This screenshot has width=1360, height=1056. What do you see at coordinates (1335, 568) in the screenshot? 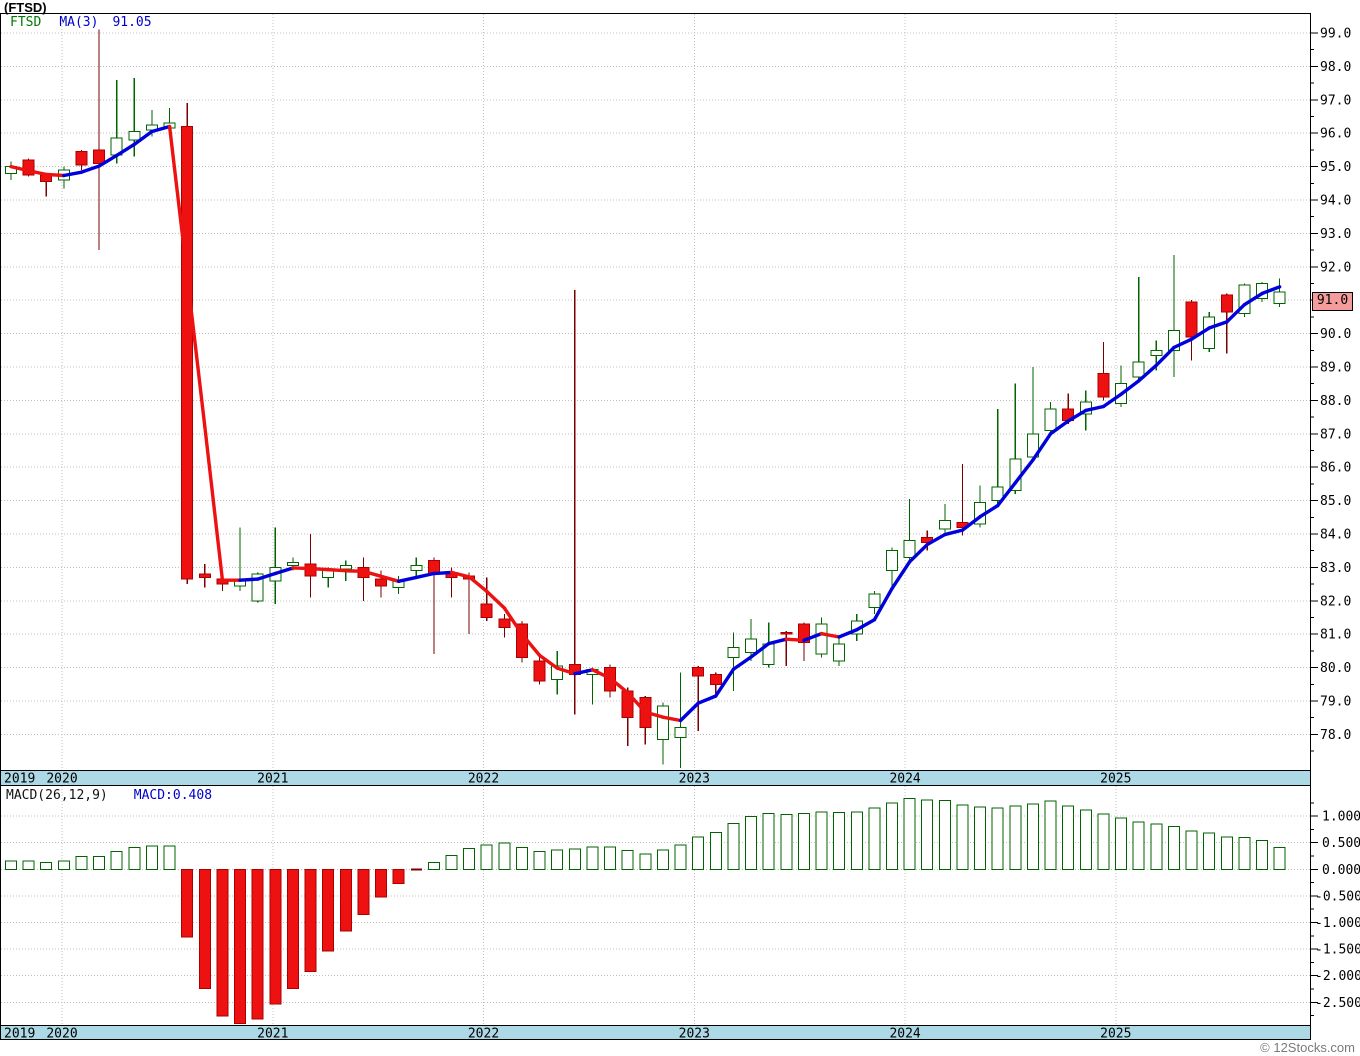
I see `price-tick-label: 83.0` at bounding box center [1335, 568].